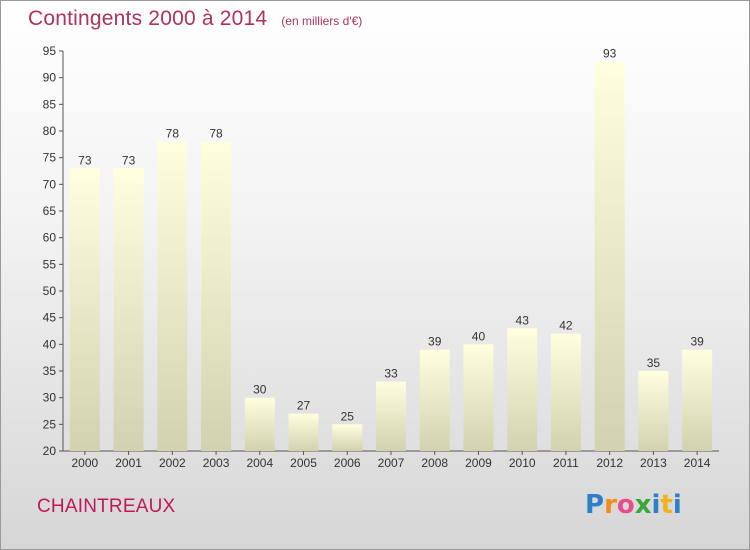  Describe the element at coordinates (595, 505) in the screenshot. I see `logo-letter: P` at that location.